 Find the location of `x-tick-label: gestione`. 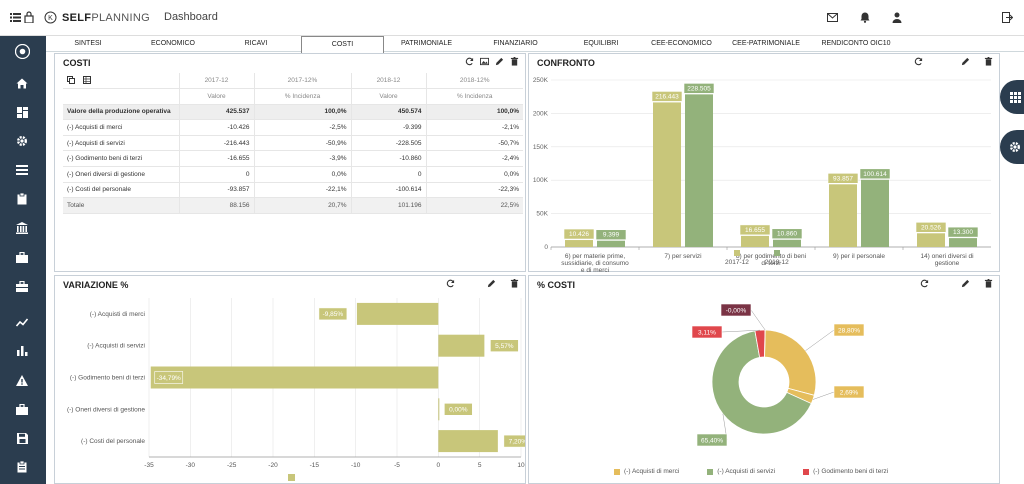

x-tick-label: gestione is located at coordinates (947, 263).